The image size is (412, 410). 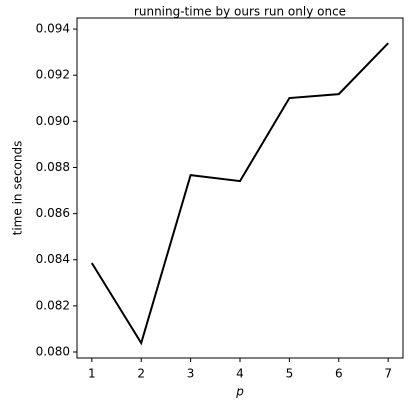 I want to click on y-tick-label: 0.094, so click(x=53, y=29).